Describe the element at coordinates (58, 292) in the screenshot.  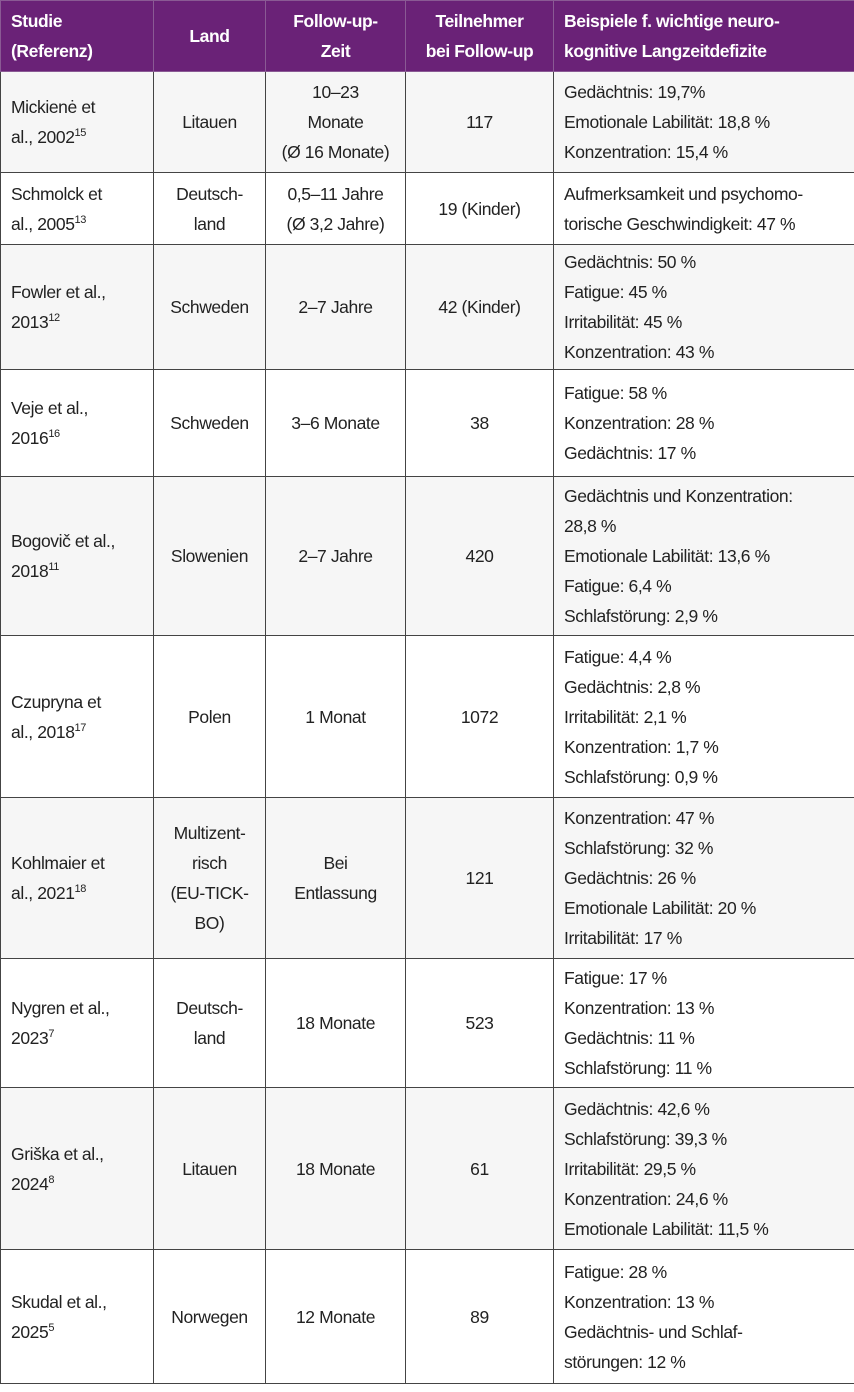
I see `cell-line: Fowler et al.,` at that location.